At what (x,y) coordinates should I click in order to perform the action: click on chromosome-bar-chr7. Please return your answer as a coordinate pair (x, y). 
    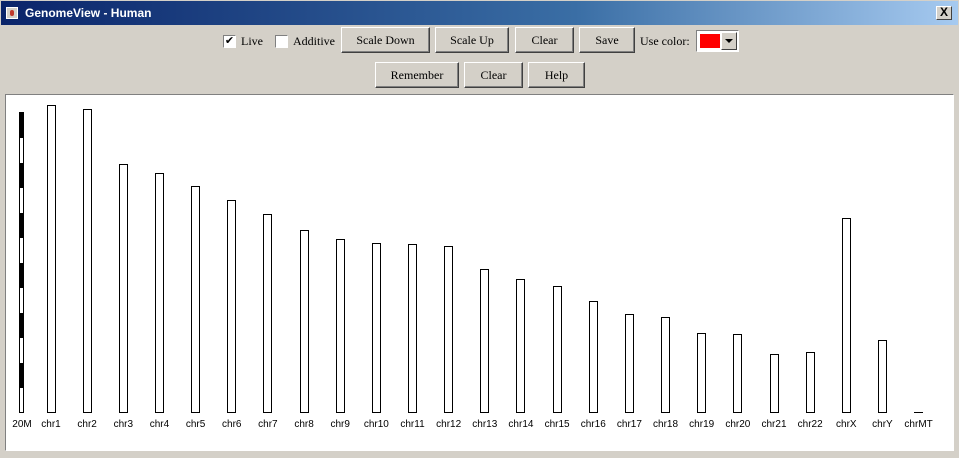
    Looking at the image, I should click on (268, 313).